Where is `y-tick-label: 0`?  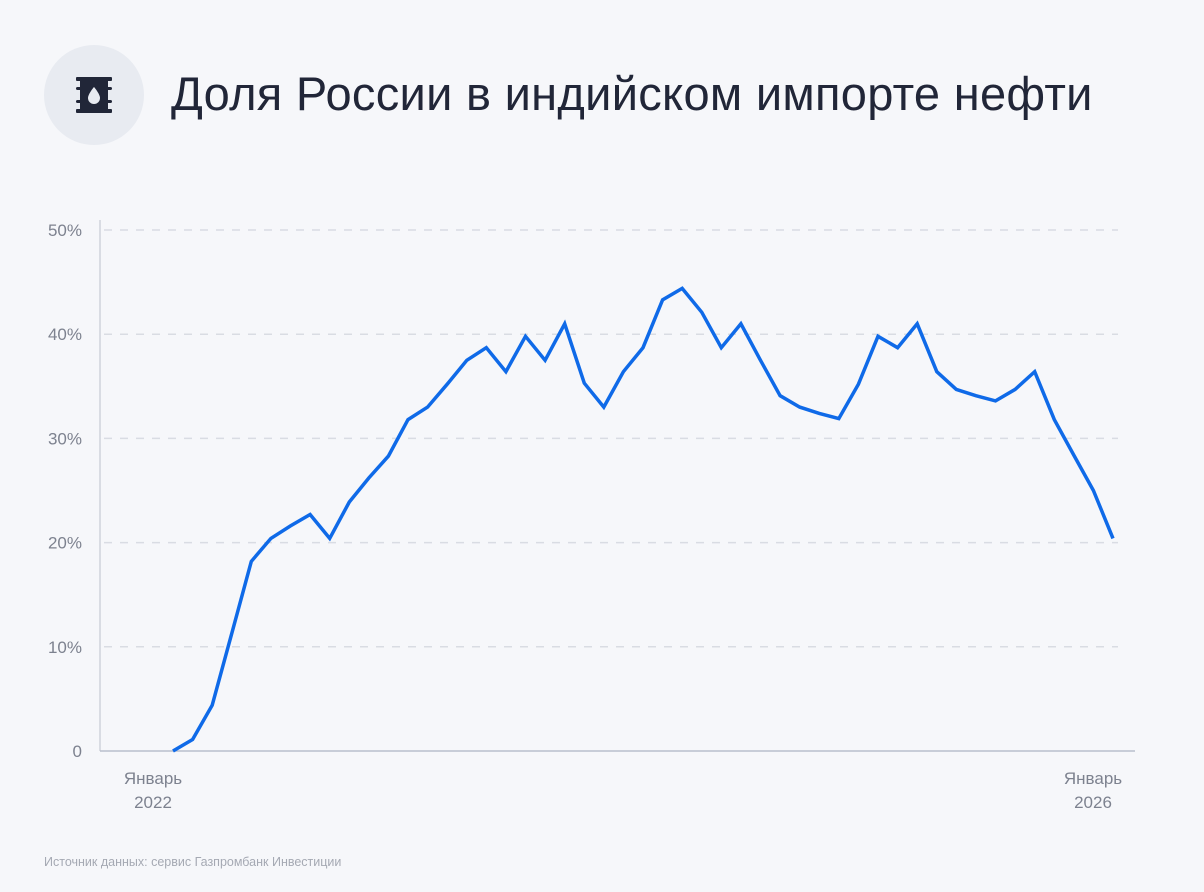
y-tick-label: 0 is located at coordinates (77, 751).